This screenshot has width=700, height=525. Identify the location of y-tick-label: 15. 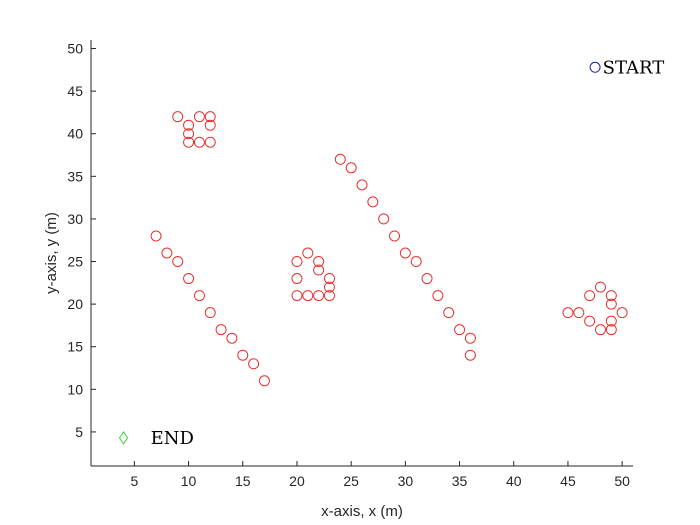
(75, 347).